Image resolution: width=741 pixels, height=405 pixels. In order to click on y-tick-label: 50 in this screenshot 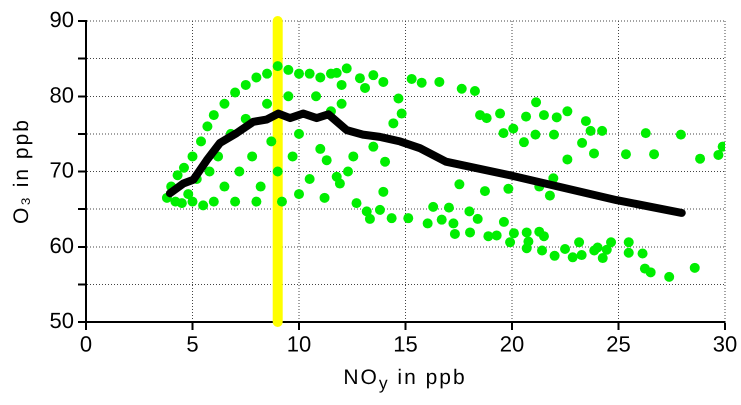, I will do `click(62, 321)`.